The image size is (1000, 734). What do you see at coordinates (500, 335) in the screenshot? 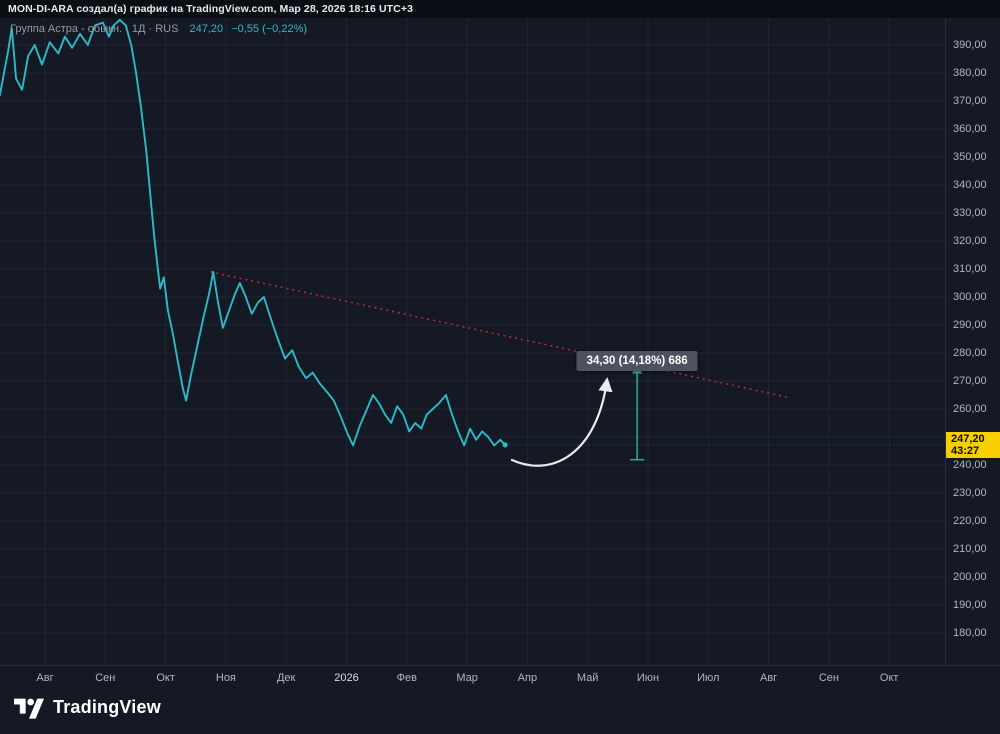
I see `trendline-drawing` at bounding box center [500, 335].